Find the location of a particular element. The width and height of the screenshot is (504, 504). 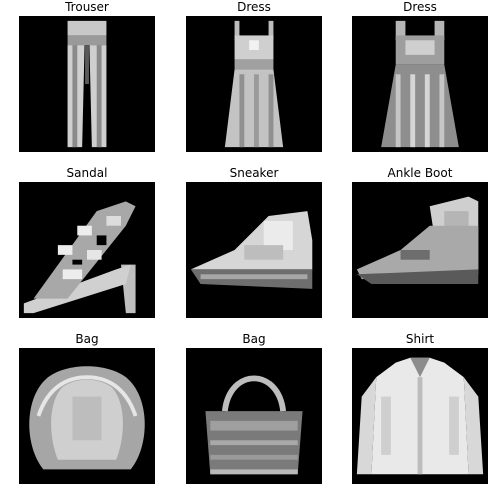

trouser-picture is located at coordinates (87, 84).